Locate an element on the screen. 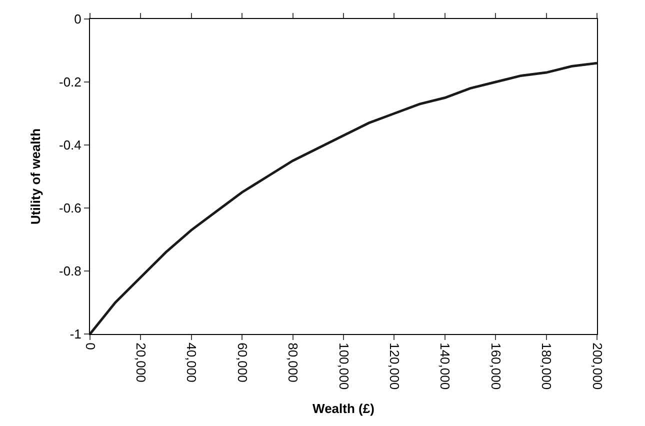 The height and width of the screenshot is (426, 645). x-tick-label: 120,000 is located at coordinates (394, 366).